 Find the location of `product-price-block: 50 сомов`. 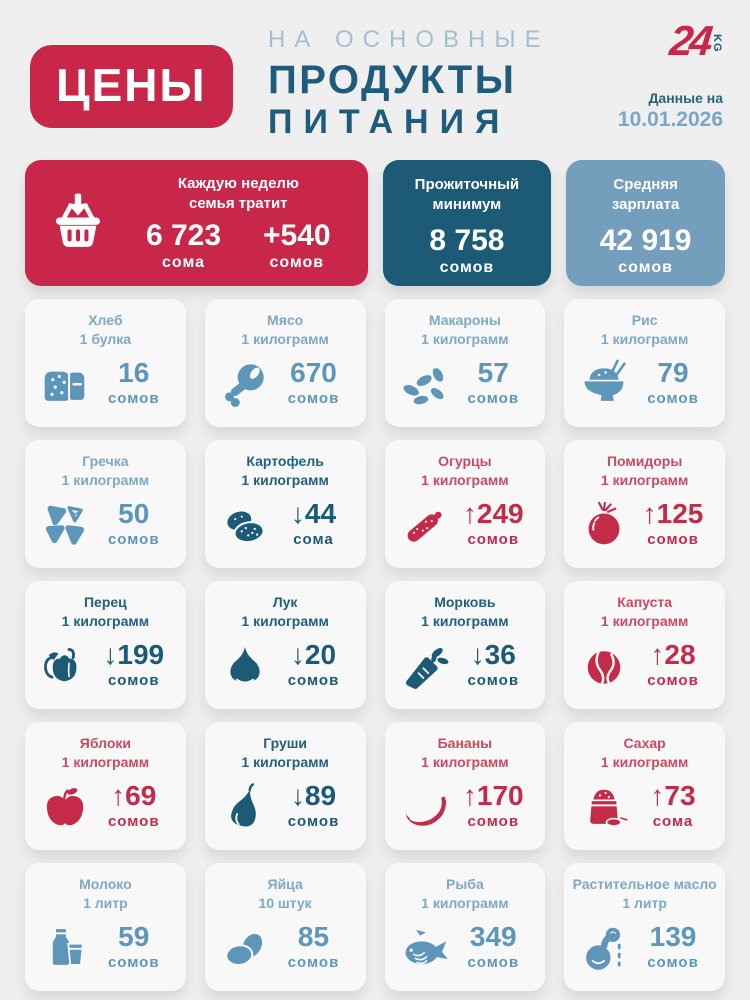

product-price-block: 50 сомов is located at coordinates (134, 522).